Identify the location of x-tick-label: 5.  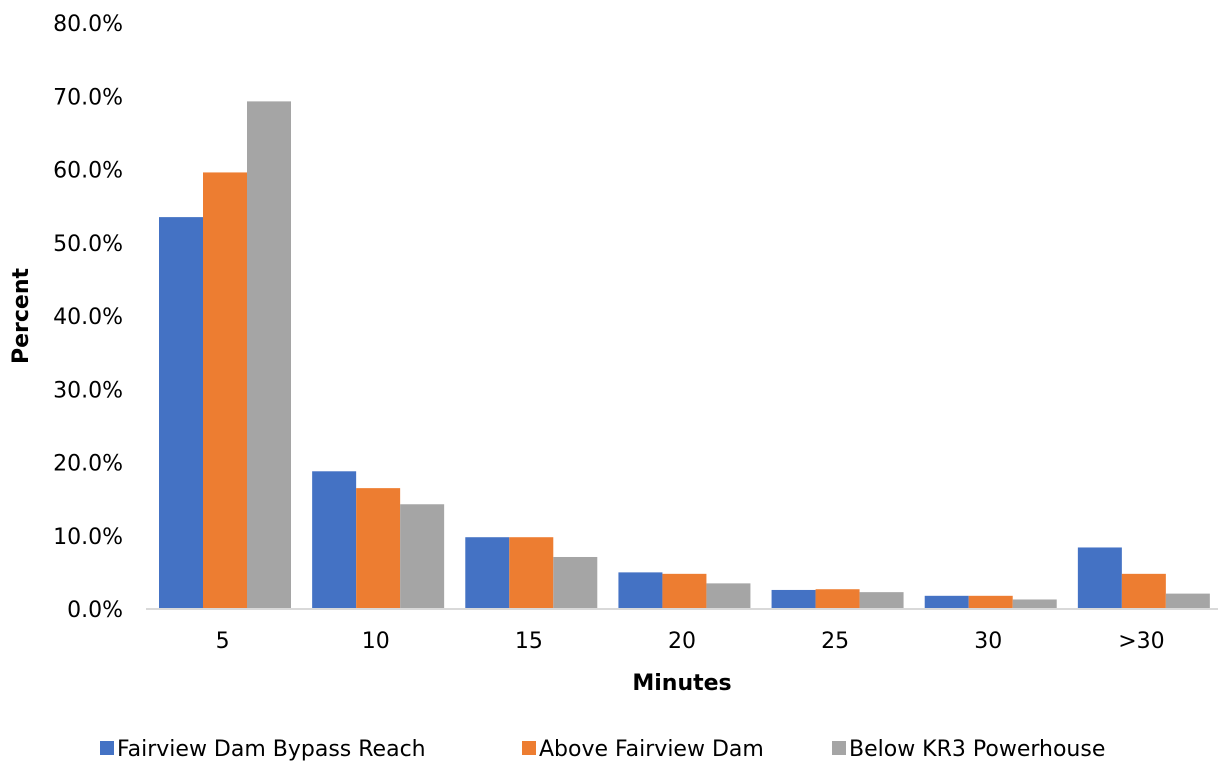
(223, 641).